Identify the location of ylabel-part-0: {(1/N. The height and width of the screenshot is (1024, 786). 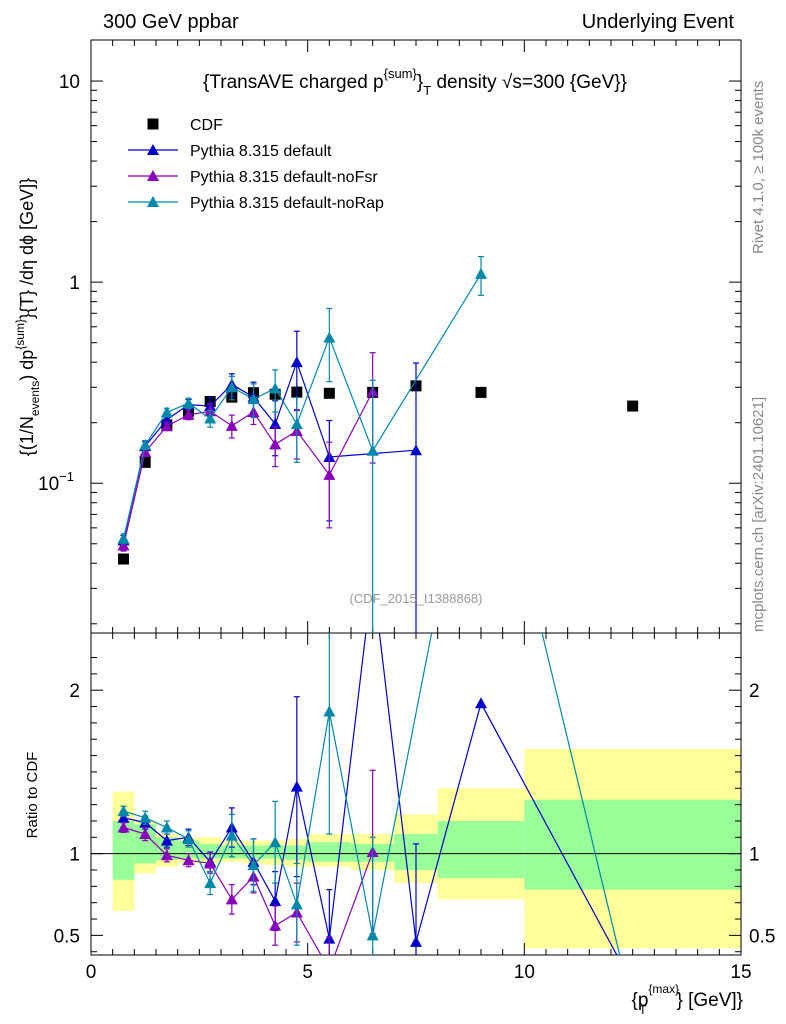
(27, 436).